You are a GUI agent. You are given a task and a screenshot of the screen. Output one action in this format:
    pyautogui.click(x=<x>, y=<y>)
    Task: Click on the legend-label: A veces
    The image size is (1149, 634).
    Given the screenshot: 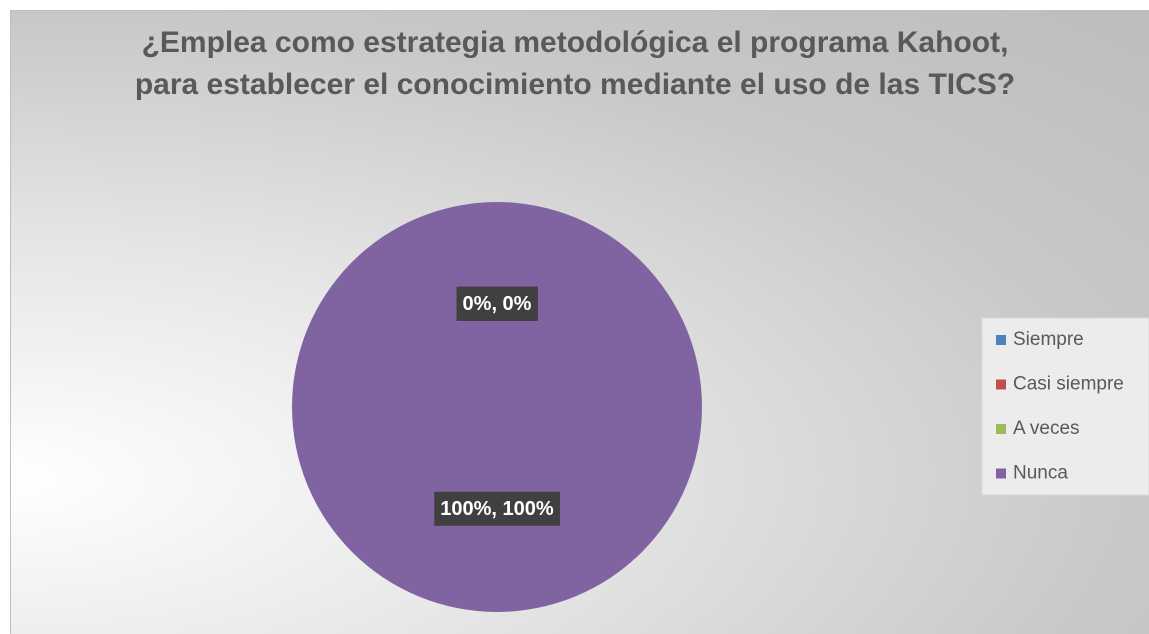 What is the action you would take?
    pyautogui.click(x=1046, y=428)
    